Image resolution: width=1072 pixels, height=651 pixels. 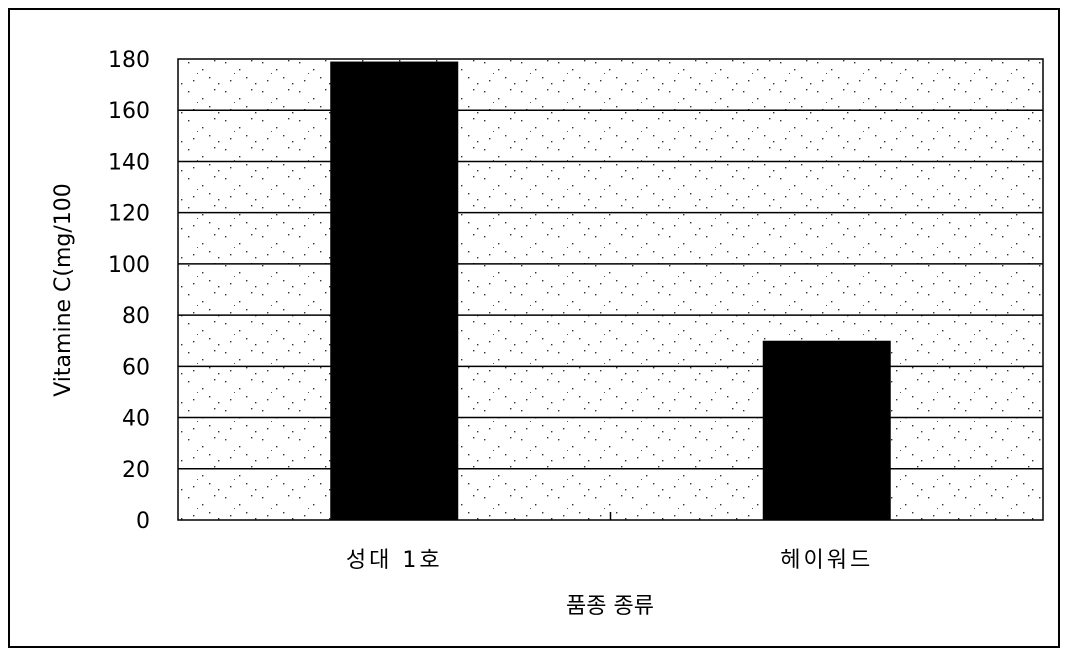 I want to click on x-category-label: 헤이워드, so click(x=826, y=560).